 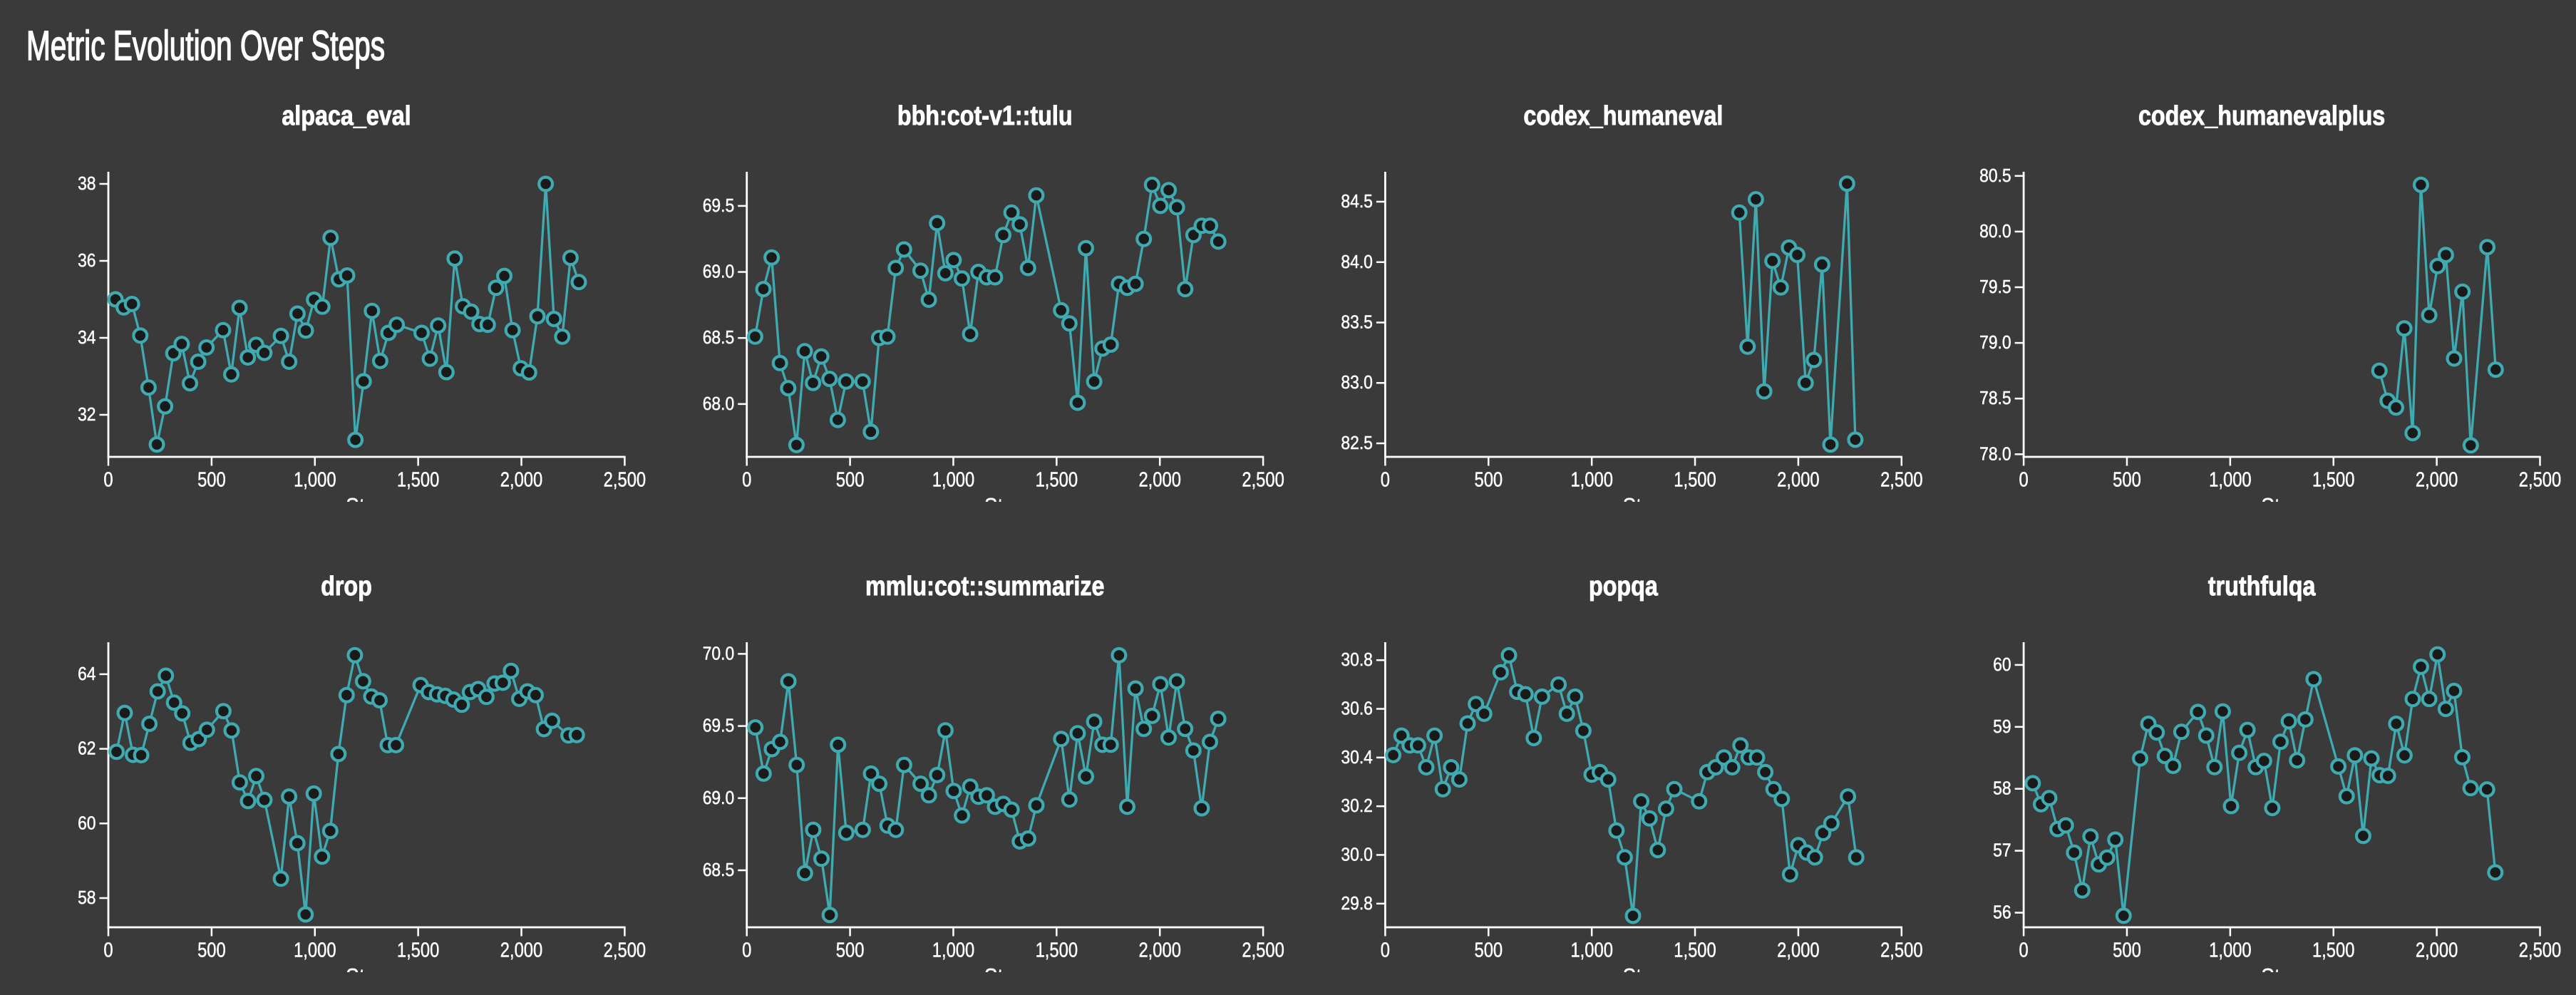 What do you see at coordinates (1995, 454) in the screenshot?
I see `svg-text: 78.0` at bounding box center [1995, 454].